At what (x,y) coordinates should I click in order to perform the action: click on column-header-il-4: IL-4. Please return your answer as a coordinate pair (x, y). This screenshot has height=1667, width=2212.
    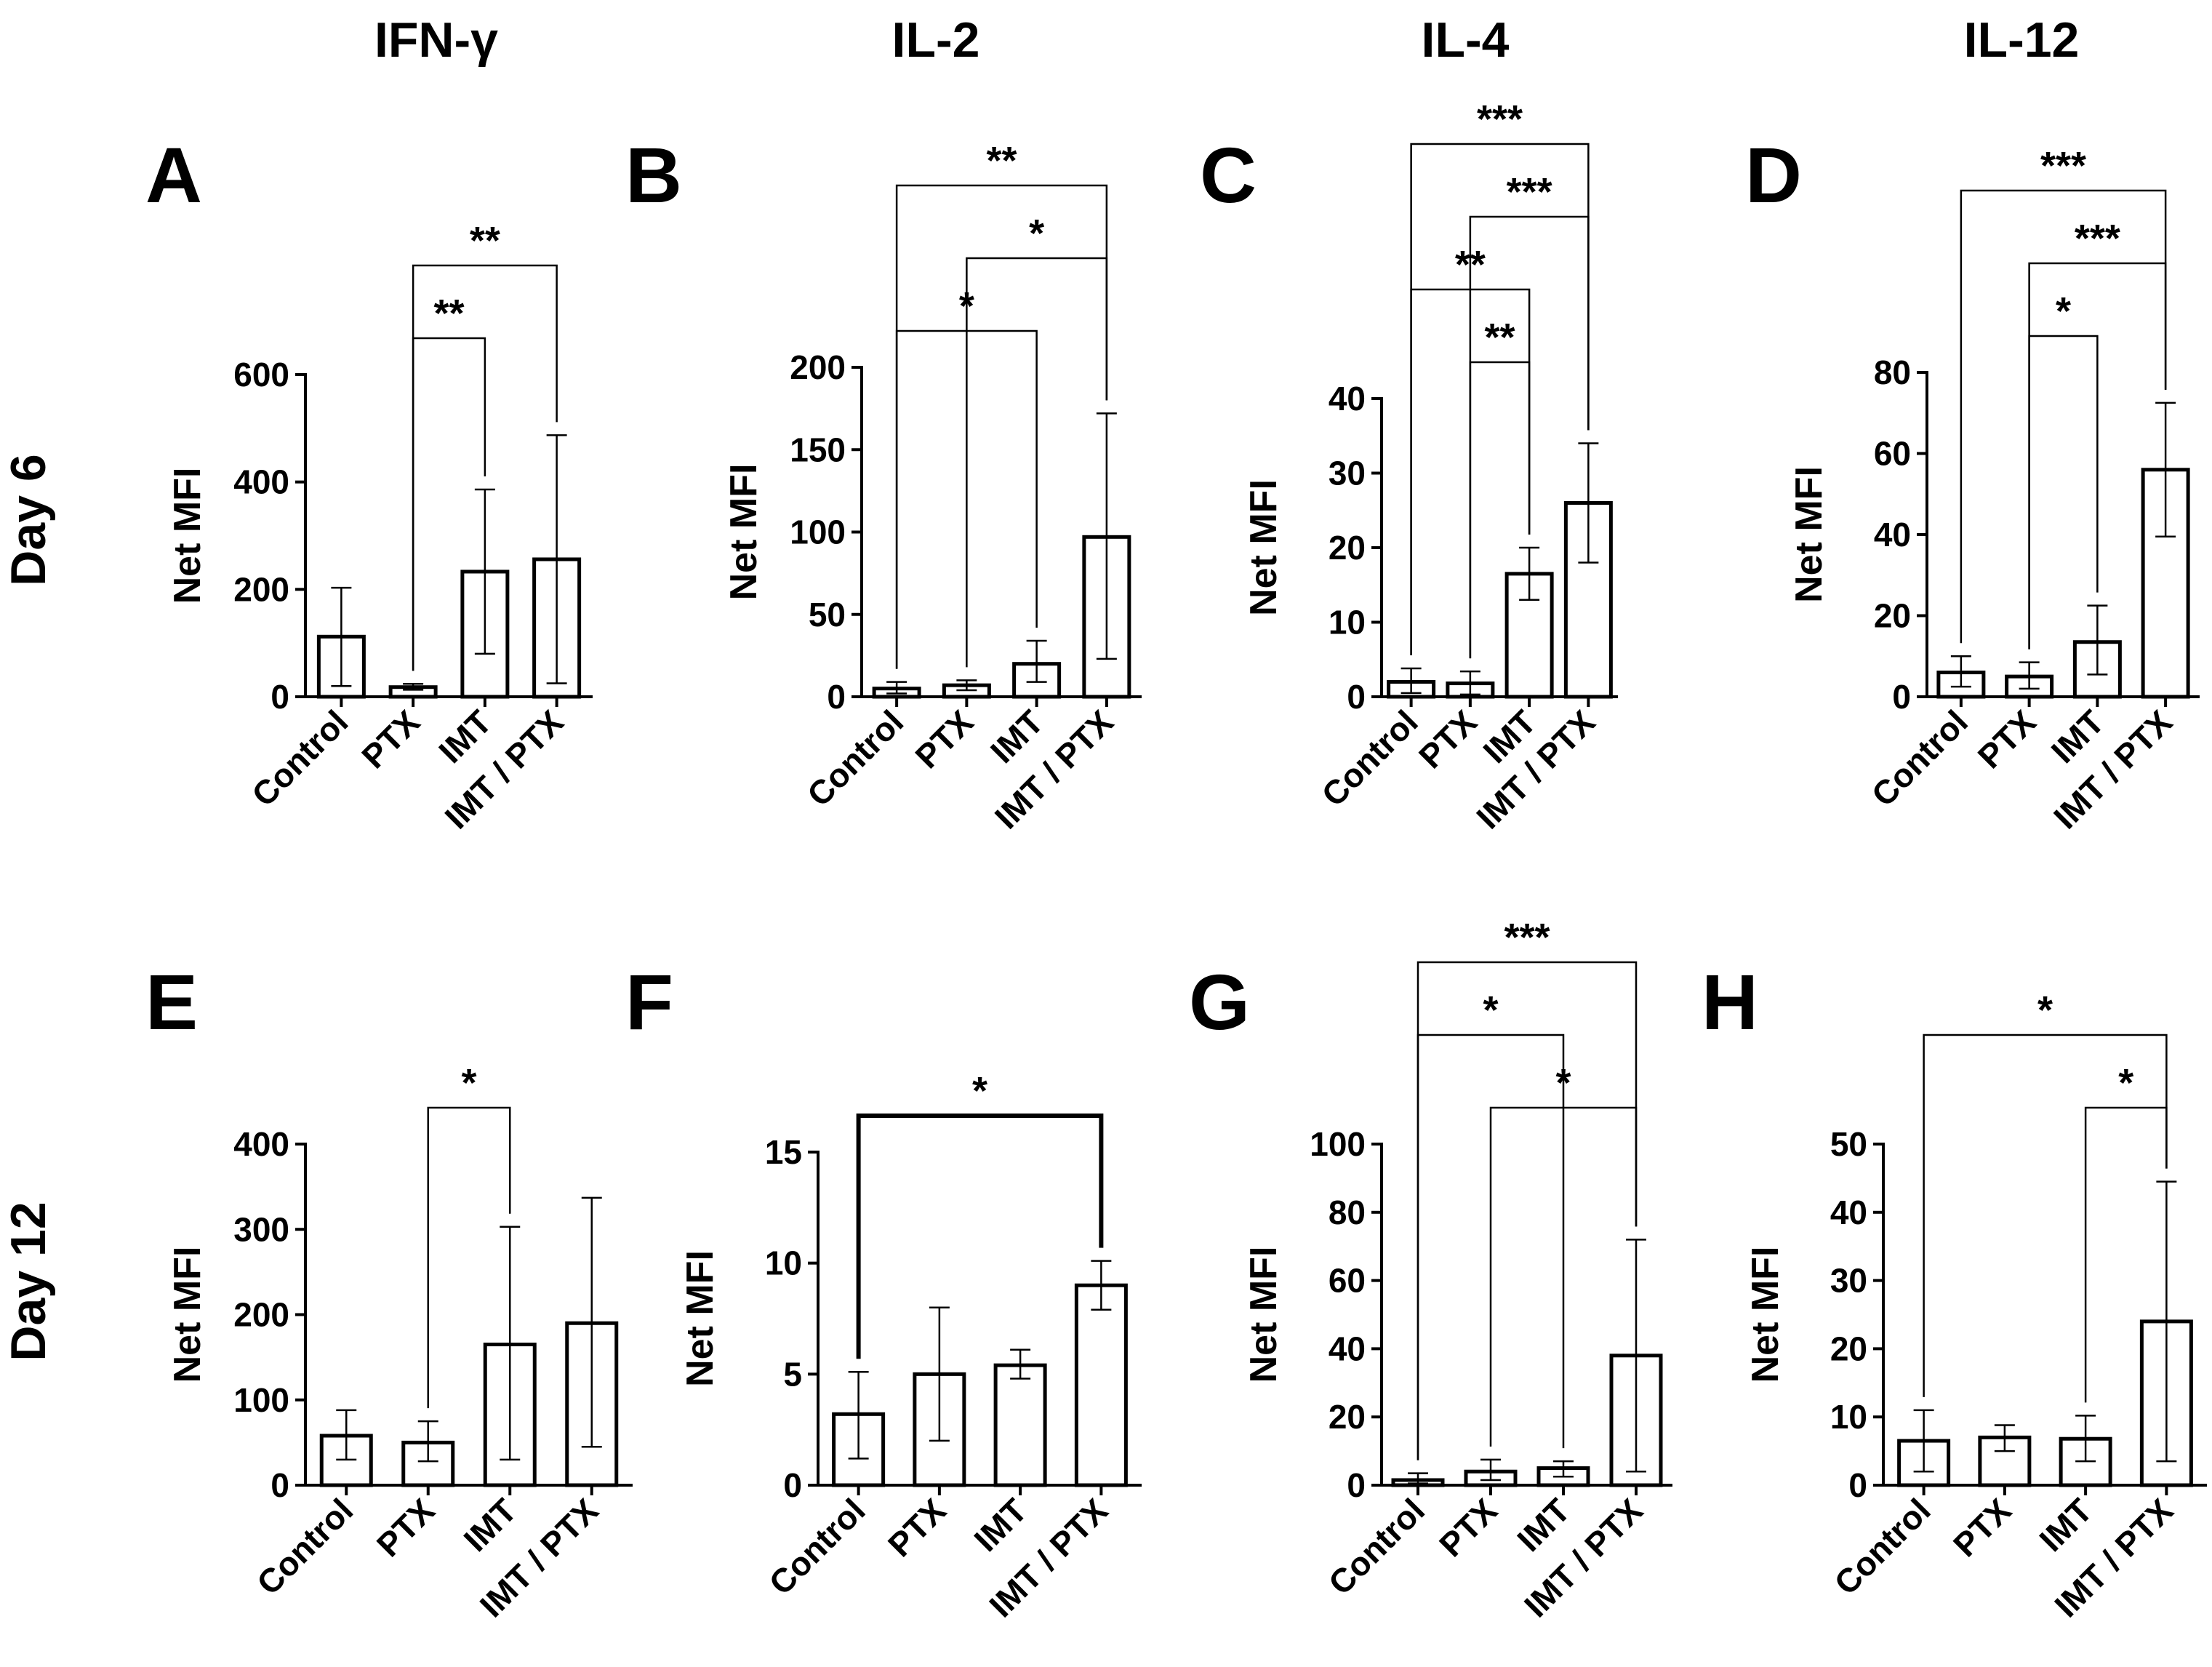
    Looking at the image, I should click on (1466, 40).